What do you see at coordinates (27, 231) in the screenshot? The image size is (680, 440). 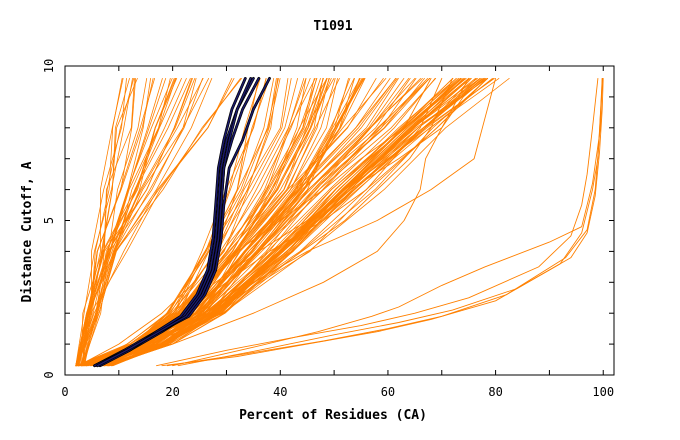 I see `y-axis-label: Distance Cutoff, A` at bounding box center [27, 231].